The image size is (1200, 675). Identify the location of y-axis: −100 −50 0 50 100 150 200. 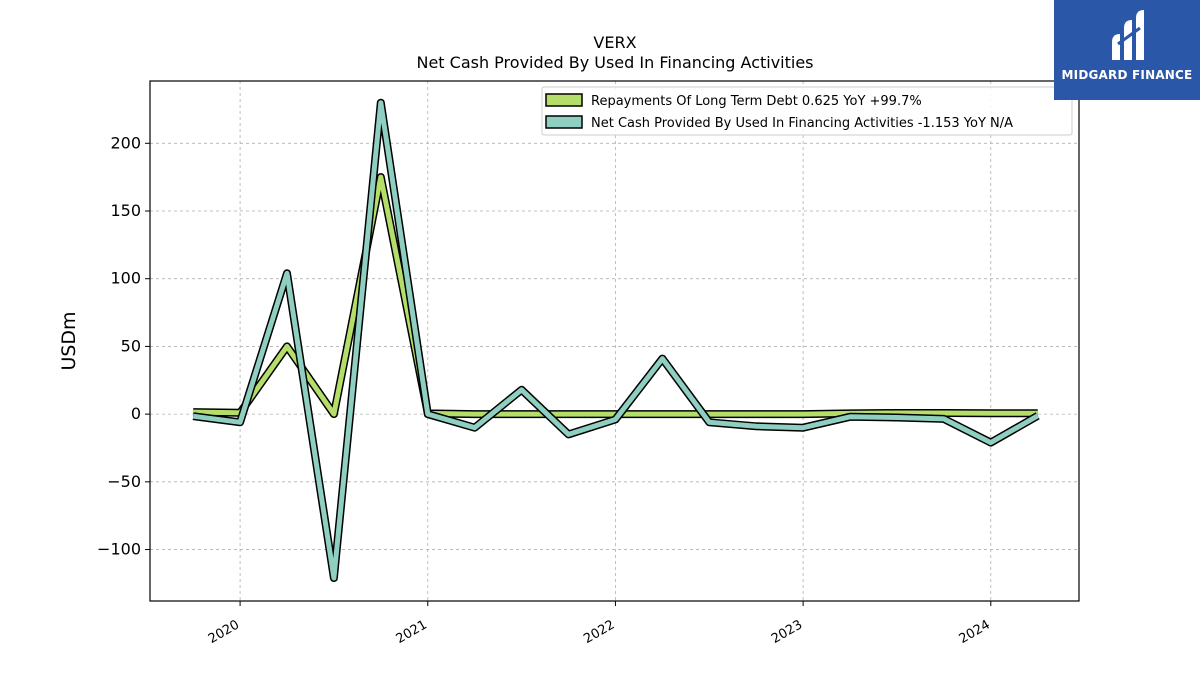
(123, 346).